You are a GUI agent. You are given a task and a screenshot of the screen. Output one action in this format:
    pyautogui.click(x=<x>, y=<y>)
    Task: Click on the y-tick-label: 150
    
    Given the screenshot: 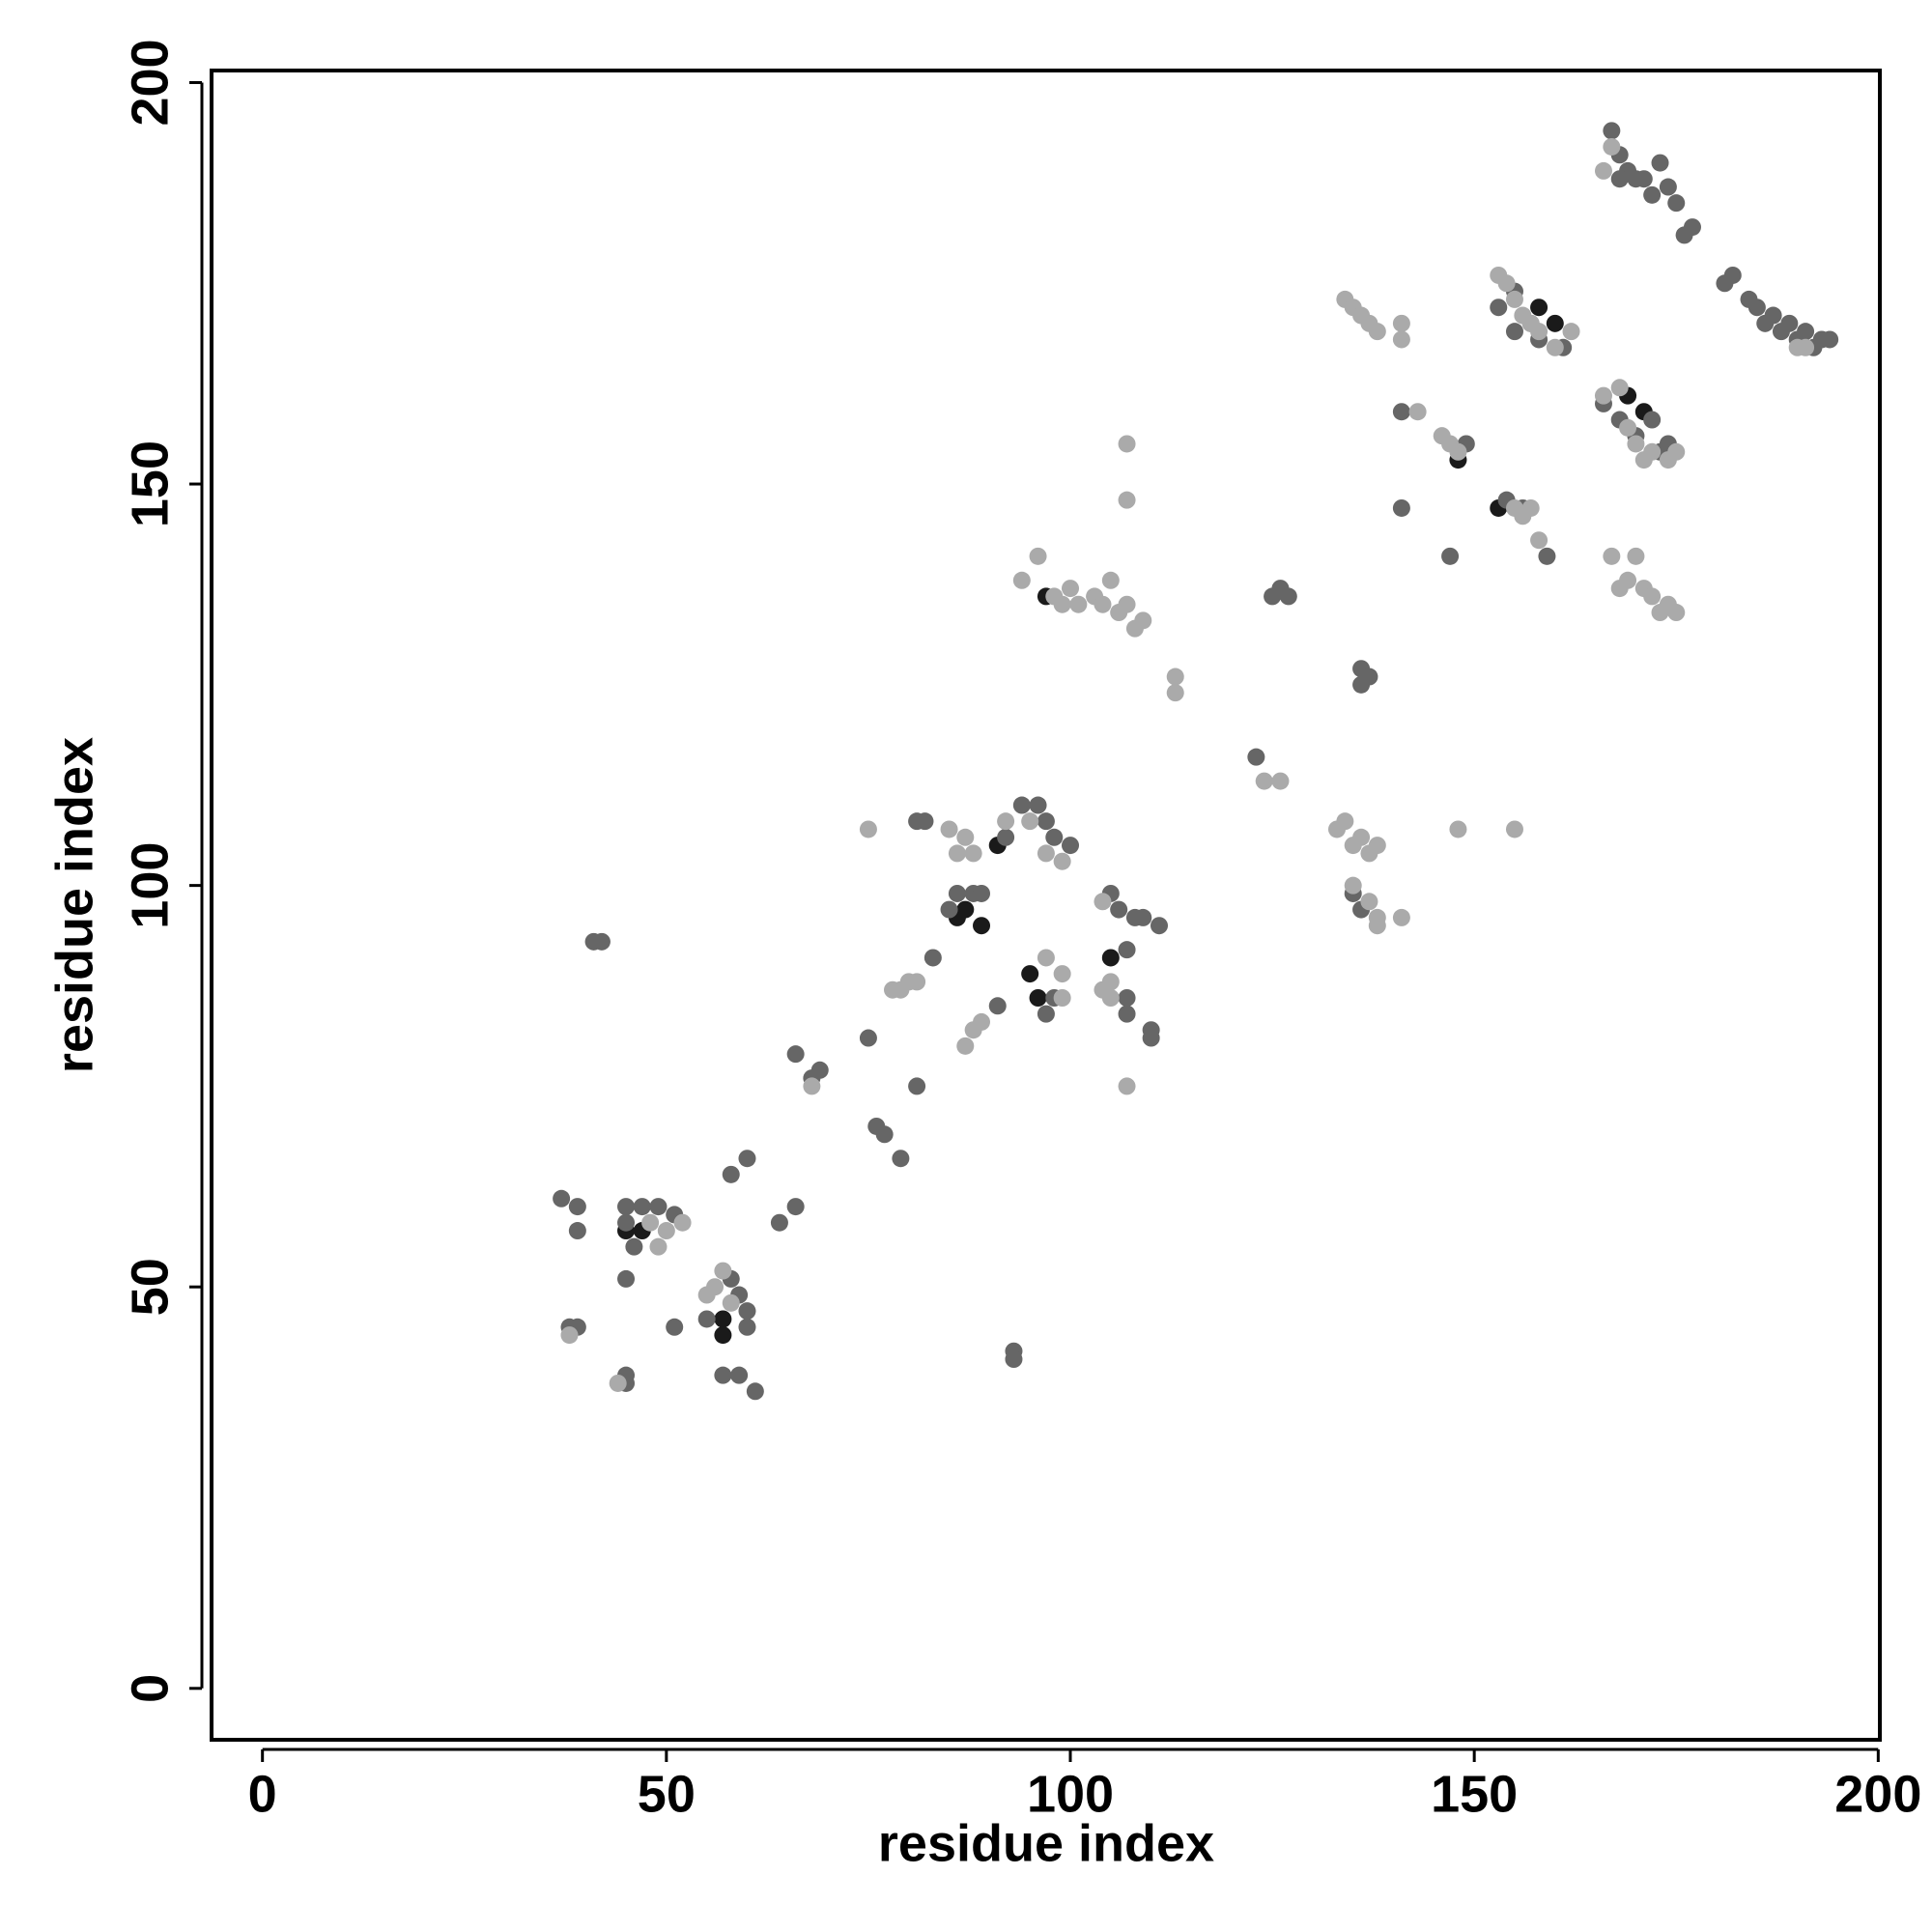 What is the action you would take?
    pyautogui.click(x=150, y=483)
    